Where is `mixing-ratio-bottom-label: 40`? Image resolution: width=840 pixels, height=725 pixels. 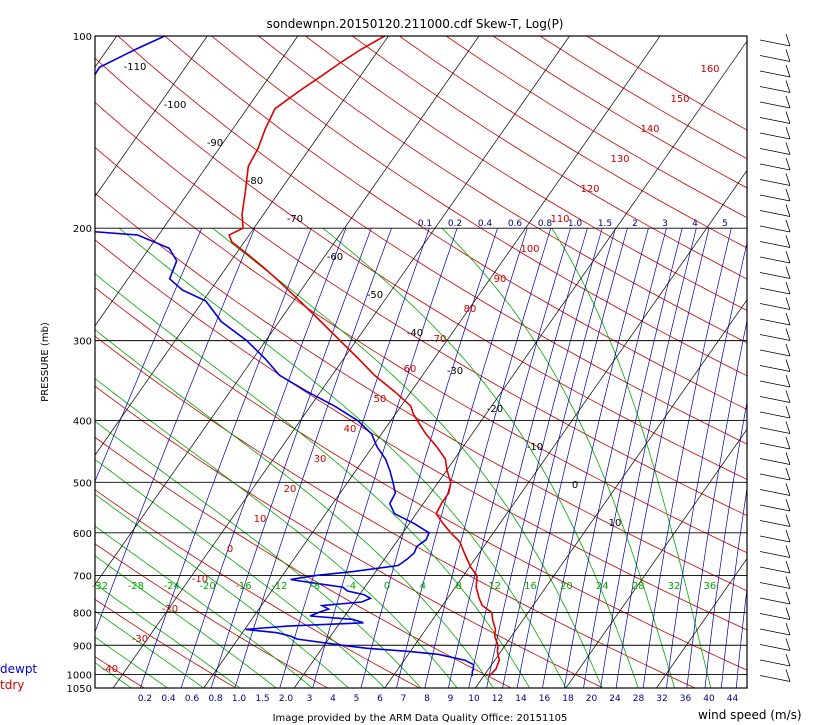
mixing-ratio-bottom-label: 40 is located at coordinates (709, 699).